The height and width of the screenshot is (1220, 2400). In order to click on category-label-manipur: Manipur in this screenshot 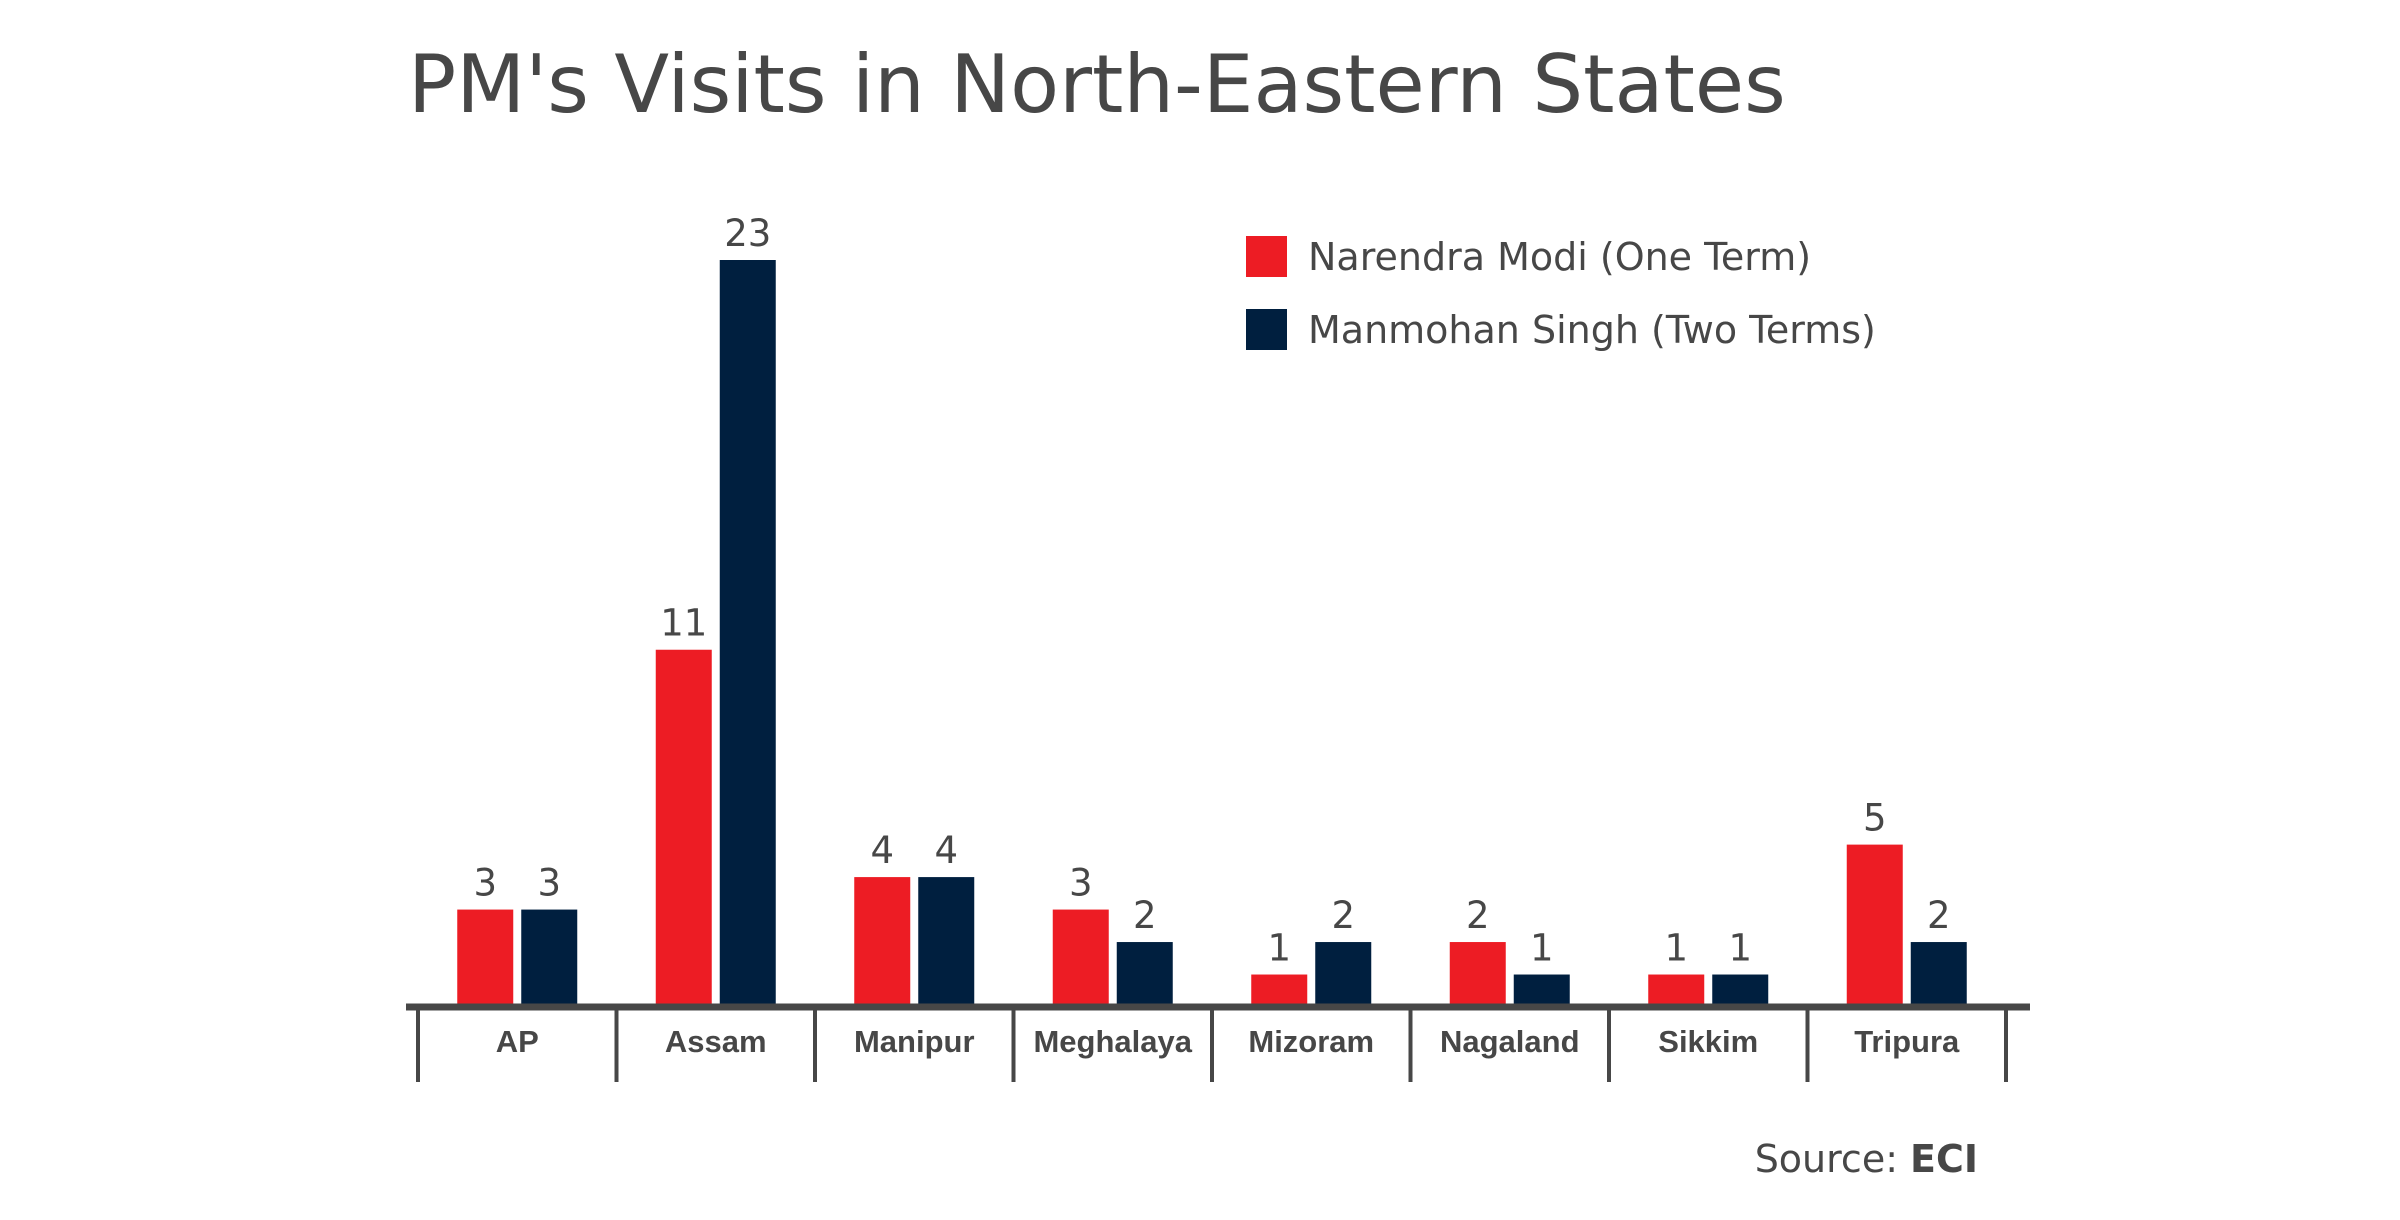, I will do `click(914, 1041)`.